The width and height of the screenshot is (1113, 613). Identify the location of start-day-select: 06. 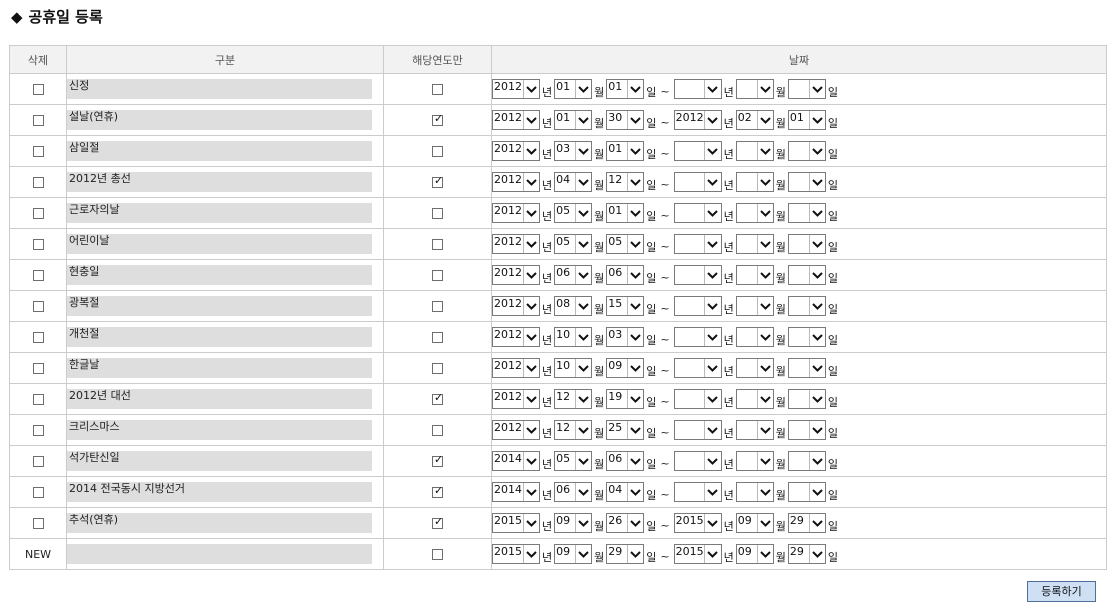
(625, 275).